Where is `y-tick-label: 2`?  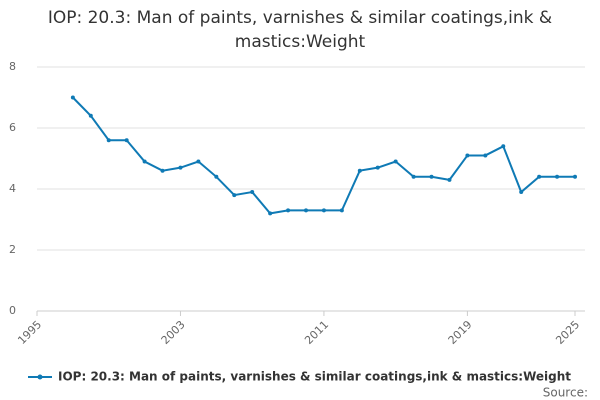
y-tick-label: 2 is located at coordinates (12, 249).